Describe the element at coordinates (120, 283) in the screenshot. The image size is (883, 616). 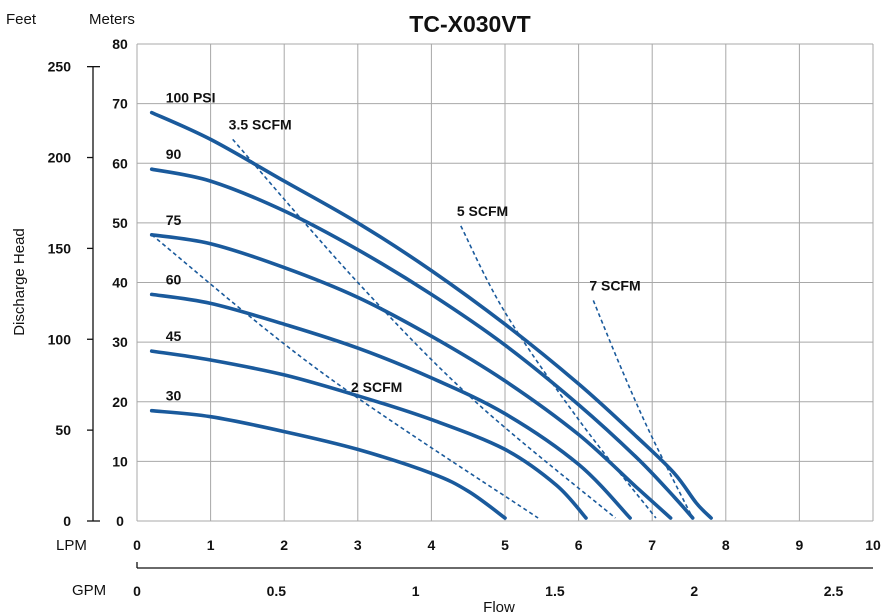
I see `meters-tick-label: 40` at that location.